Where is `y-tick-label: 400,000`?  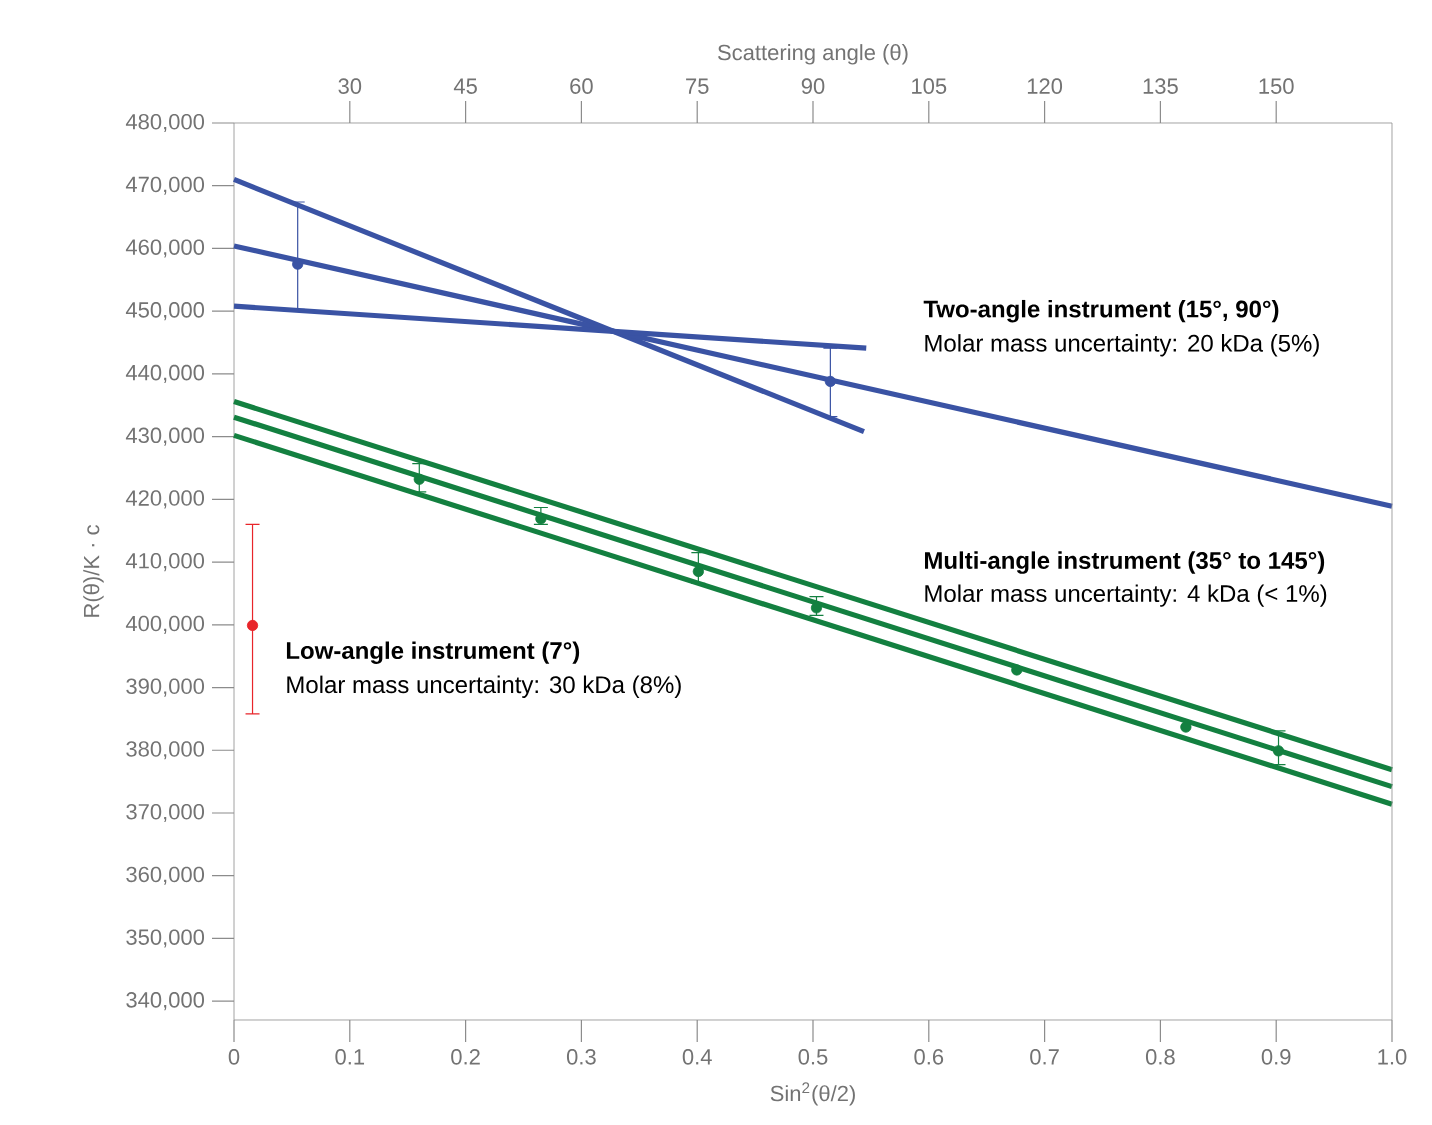 y-tick-label: 400,000 is located at coordinates (165, 624).